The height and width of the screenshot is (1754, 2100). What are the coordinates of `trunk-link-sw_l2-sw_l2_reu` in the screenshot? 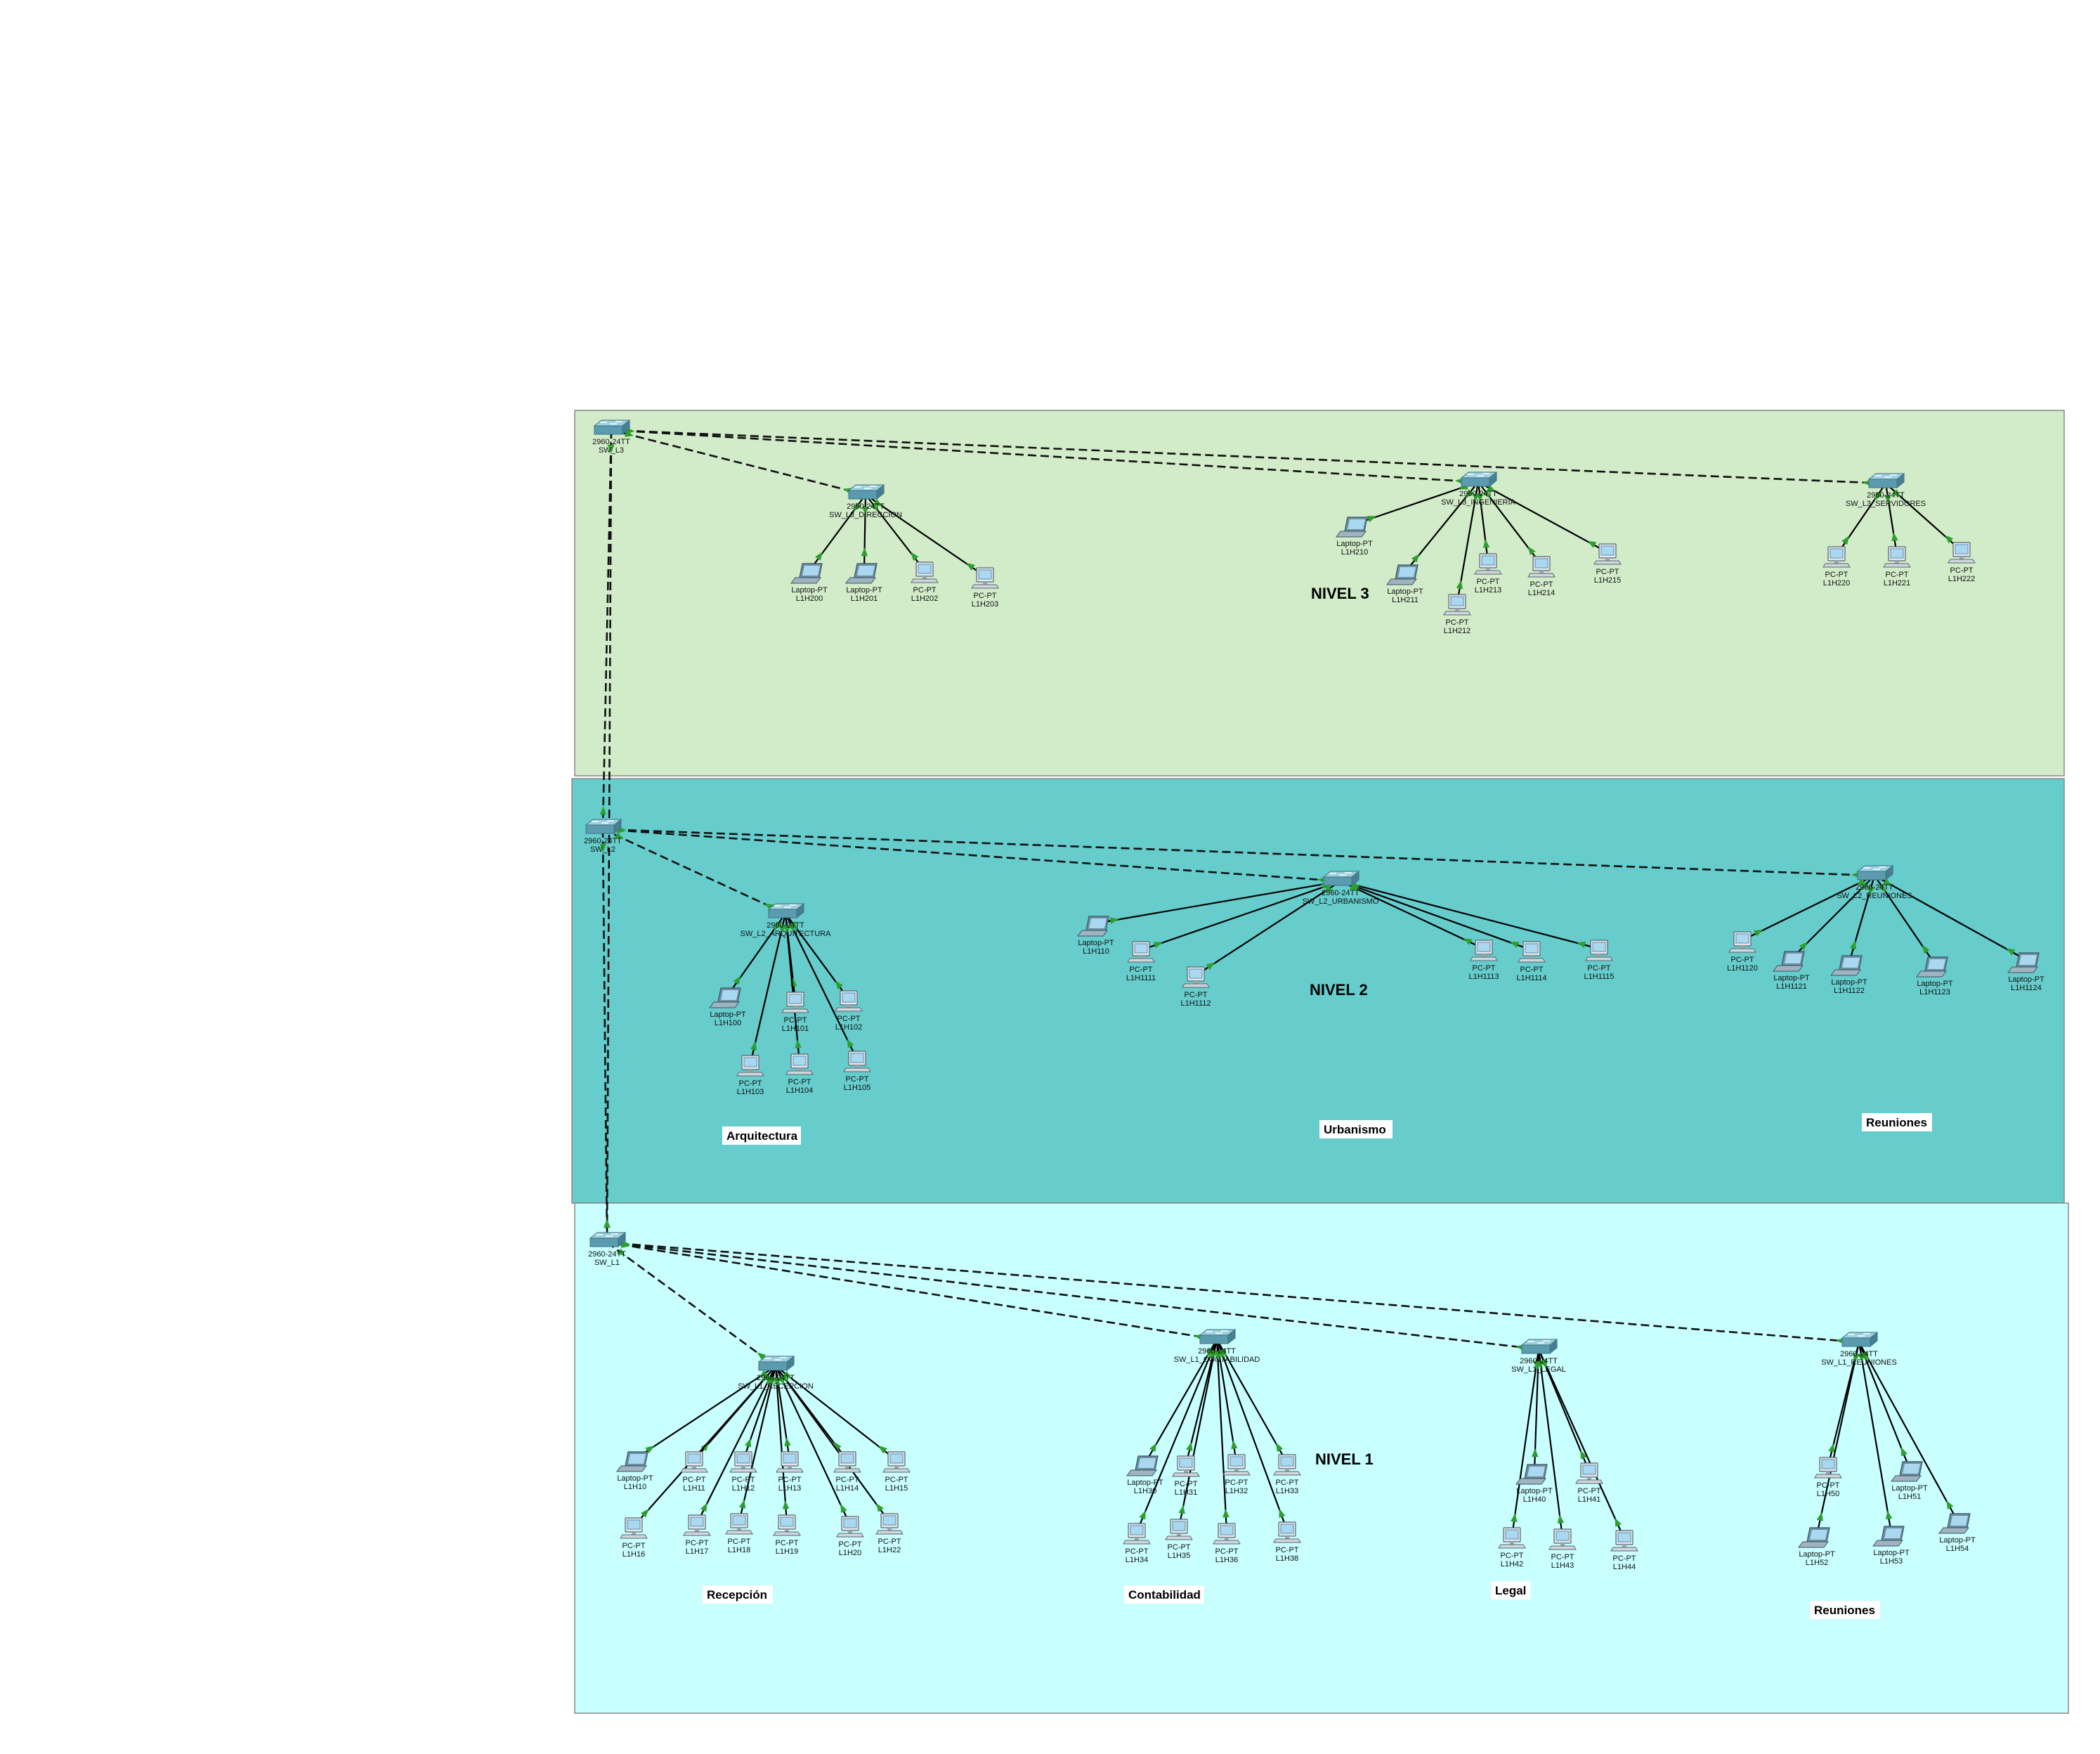 It's located at (1238, 852).